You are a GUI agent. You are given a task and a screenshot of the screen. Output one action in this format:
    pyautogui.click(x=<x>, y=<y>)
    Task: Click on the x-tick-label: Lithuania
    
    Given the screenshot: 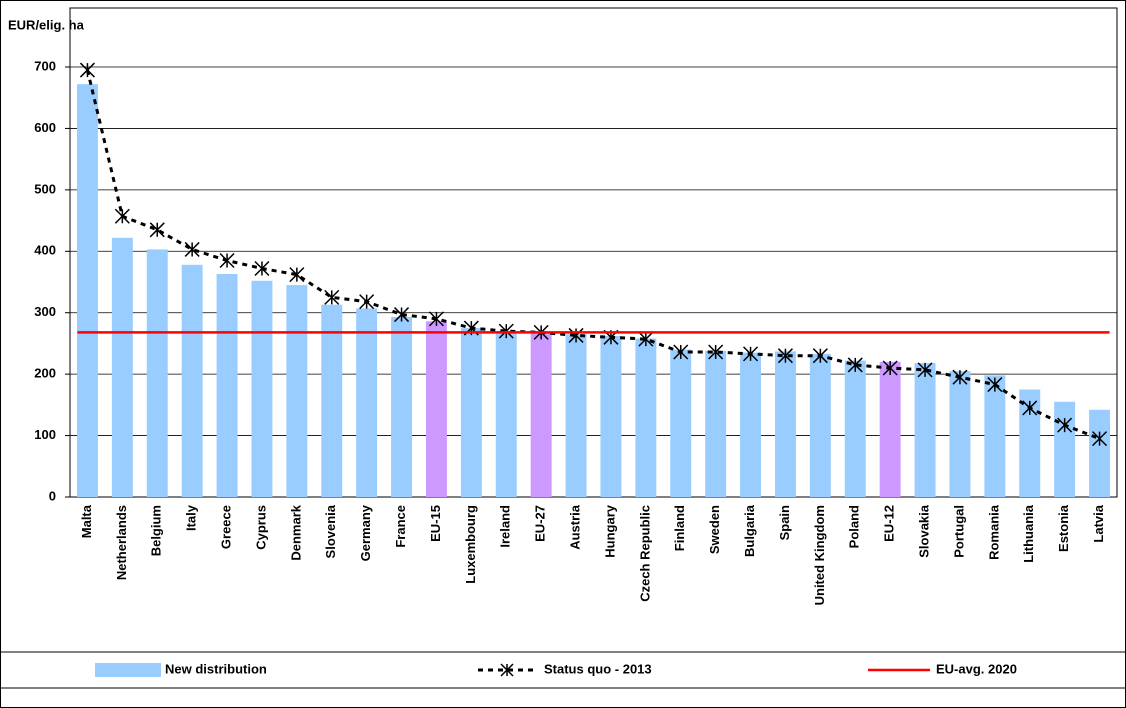 What is the action you would take?
    pyautogui.click(x=1028, y=533)
    